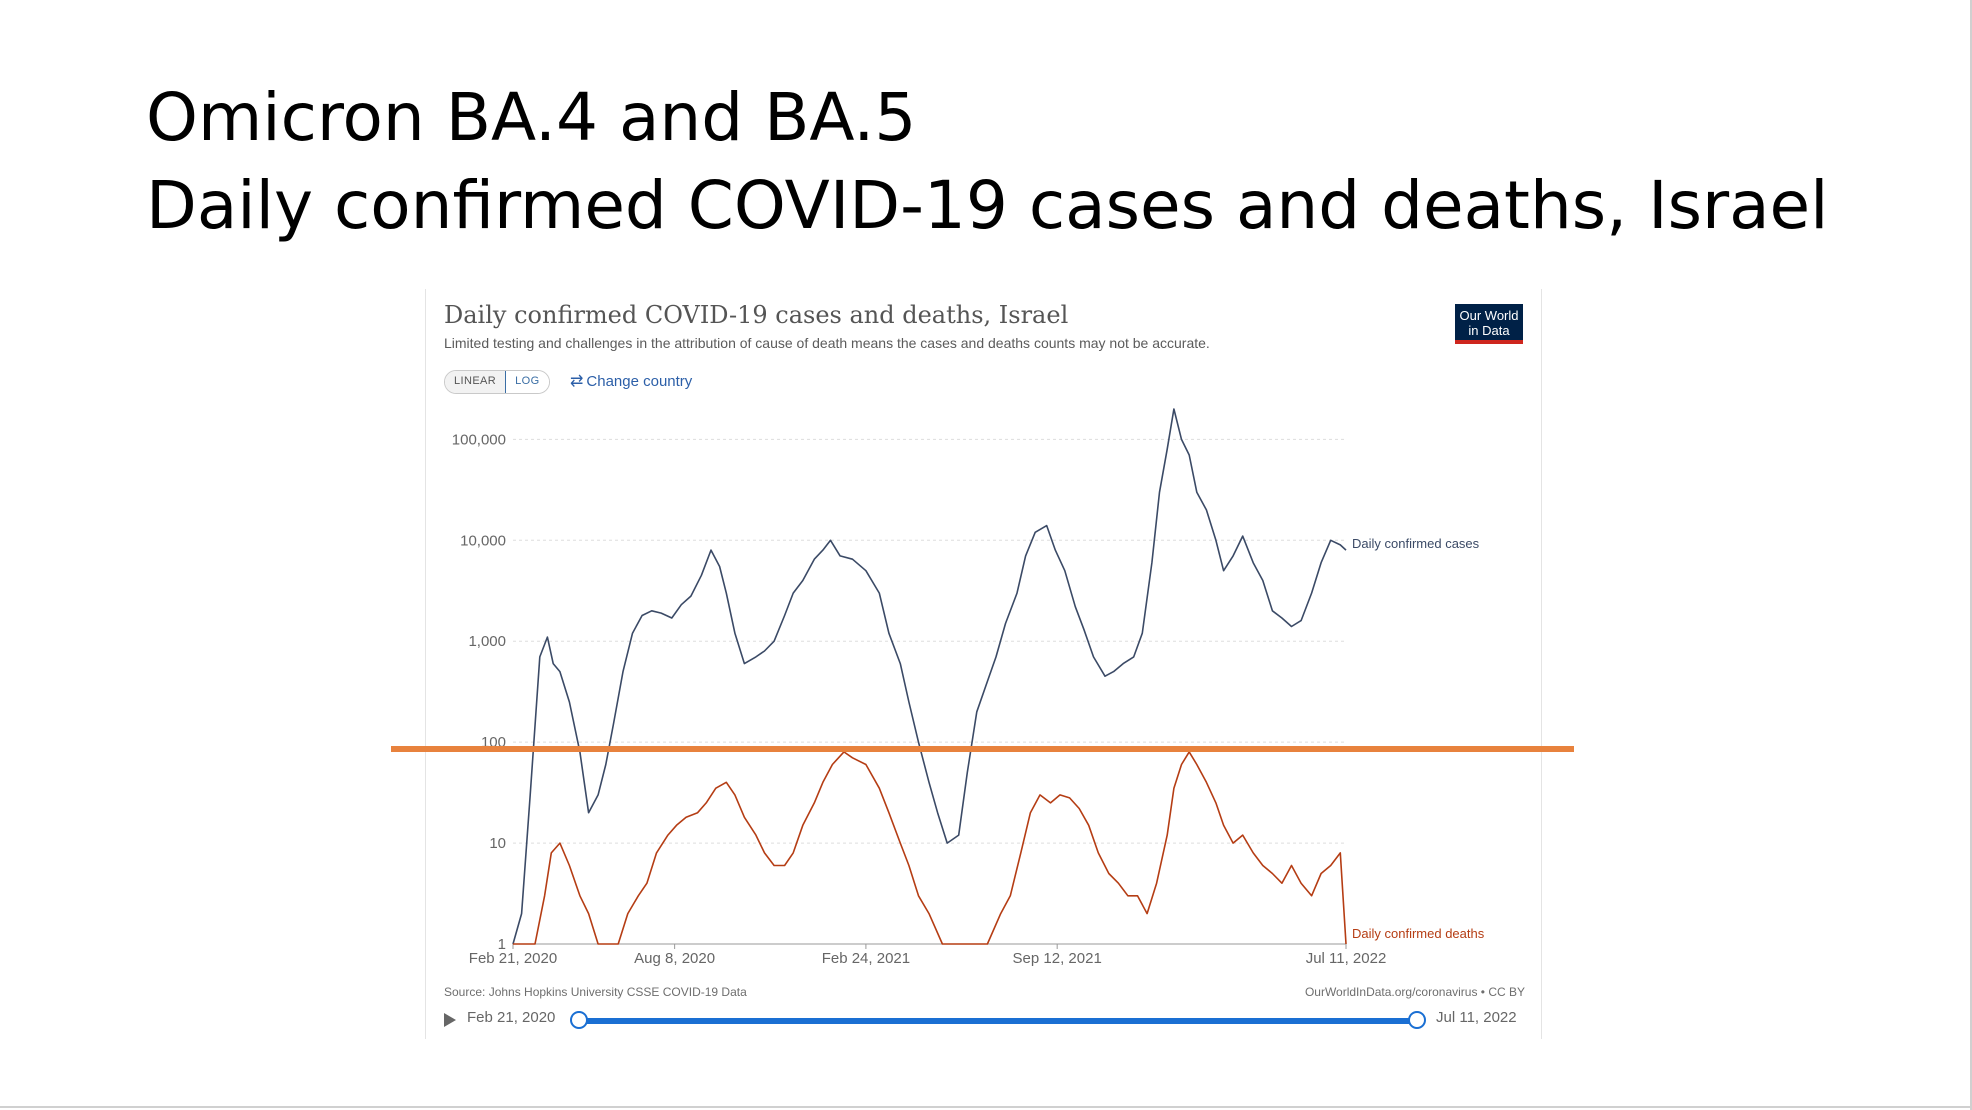 This screenshot has height=1110, width=1972. Describe the element at coordinates (1489, 324) in the screenshot. I see `owid-logo: Our World in Data` at that location.